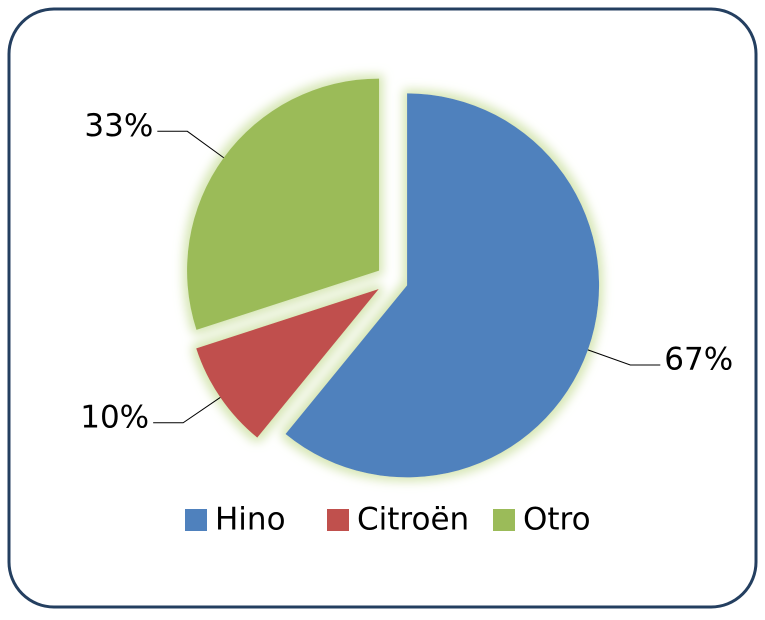  What do you see at coordinates (250, 520) in the screenshot?
I see `legend-label: Hino` at bounding box center [250, 520].